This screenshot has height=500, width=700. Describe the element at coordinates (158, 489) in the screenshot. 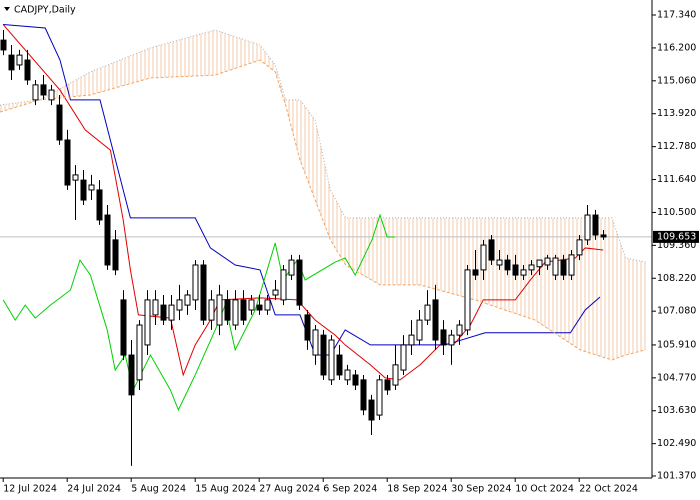

I see `x-tick-label: 5 Aug 2024` at that location.